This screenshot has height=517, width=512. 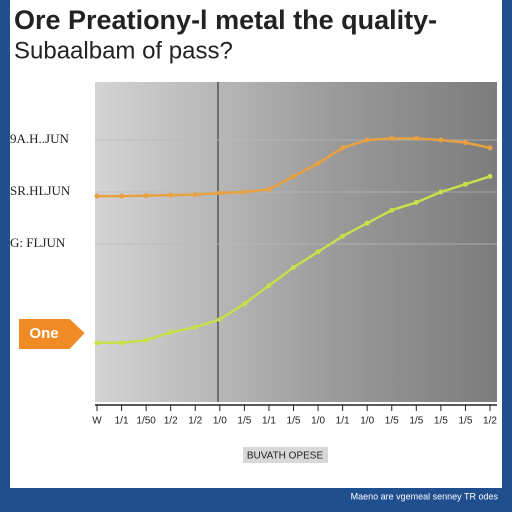 I want to click on annotation-badge, so click(x=52, y=334).